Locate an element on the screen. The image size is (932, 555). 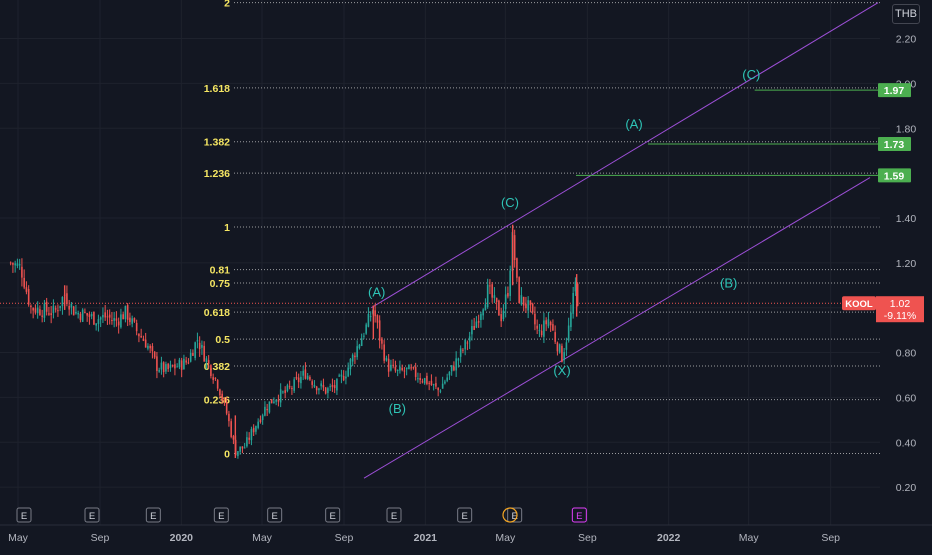
price-axis-tick: 2.20 is located at coordinates (906, 40).